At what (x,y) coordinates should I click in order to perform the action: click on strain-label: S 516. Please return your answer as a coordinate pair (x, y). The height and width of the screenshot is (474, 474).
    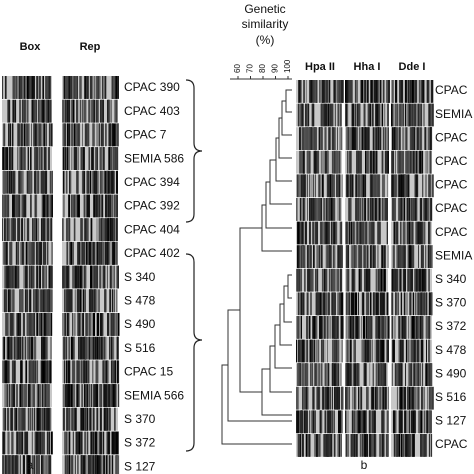
    Looking at the image, I should click on (451, 397).